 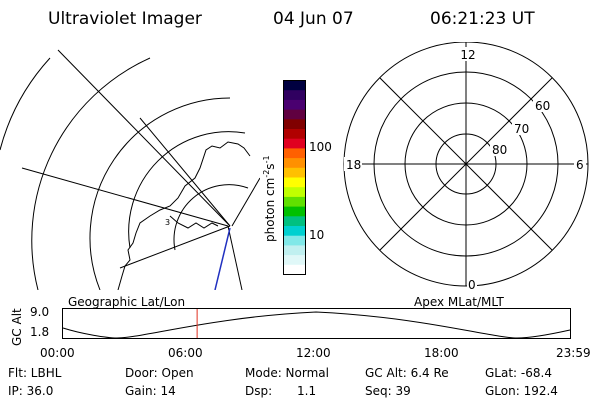 I want to click on app-title: Ultraviolet Imager, so click(x=125, y=19).